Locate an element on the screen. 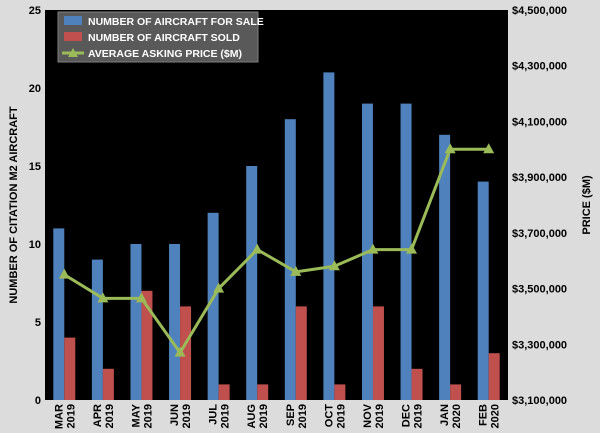 The image size is (600, 433). x-tick-label: DEC2019 is located at coordinates (413, 416).